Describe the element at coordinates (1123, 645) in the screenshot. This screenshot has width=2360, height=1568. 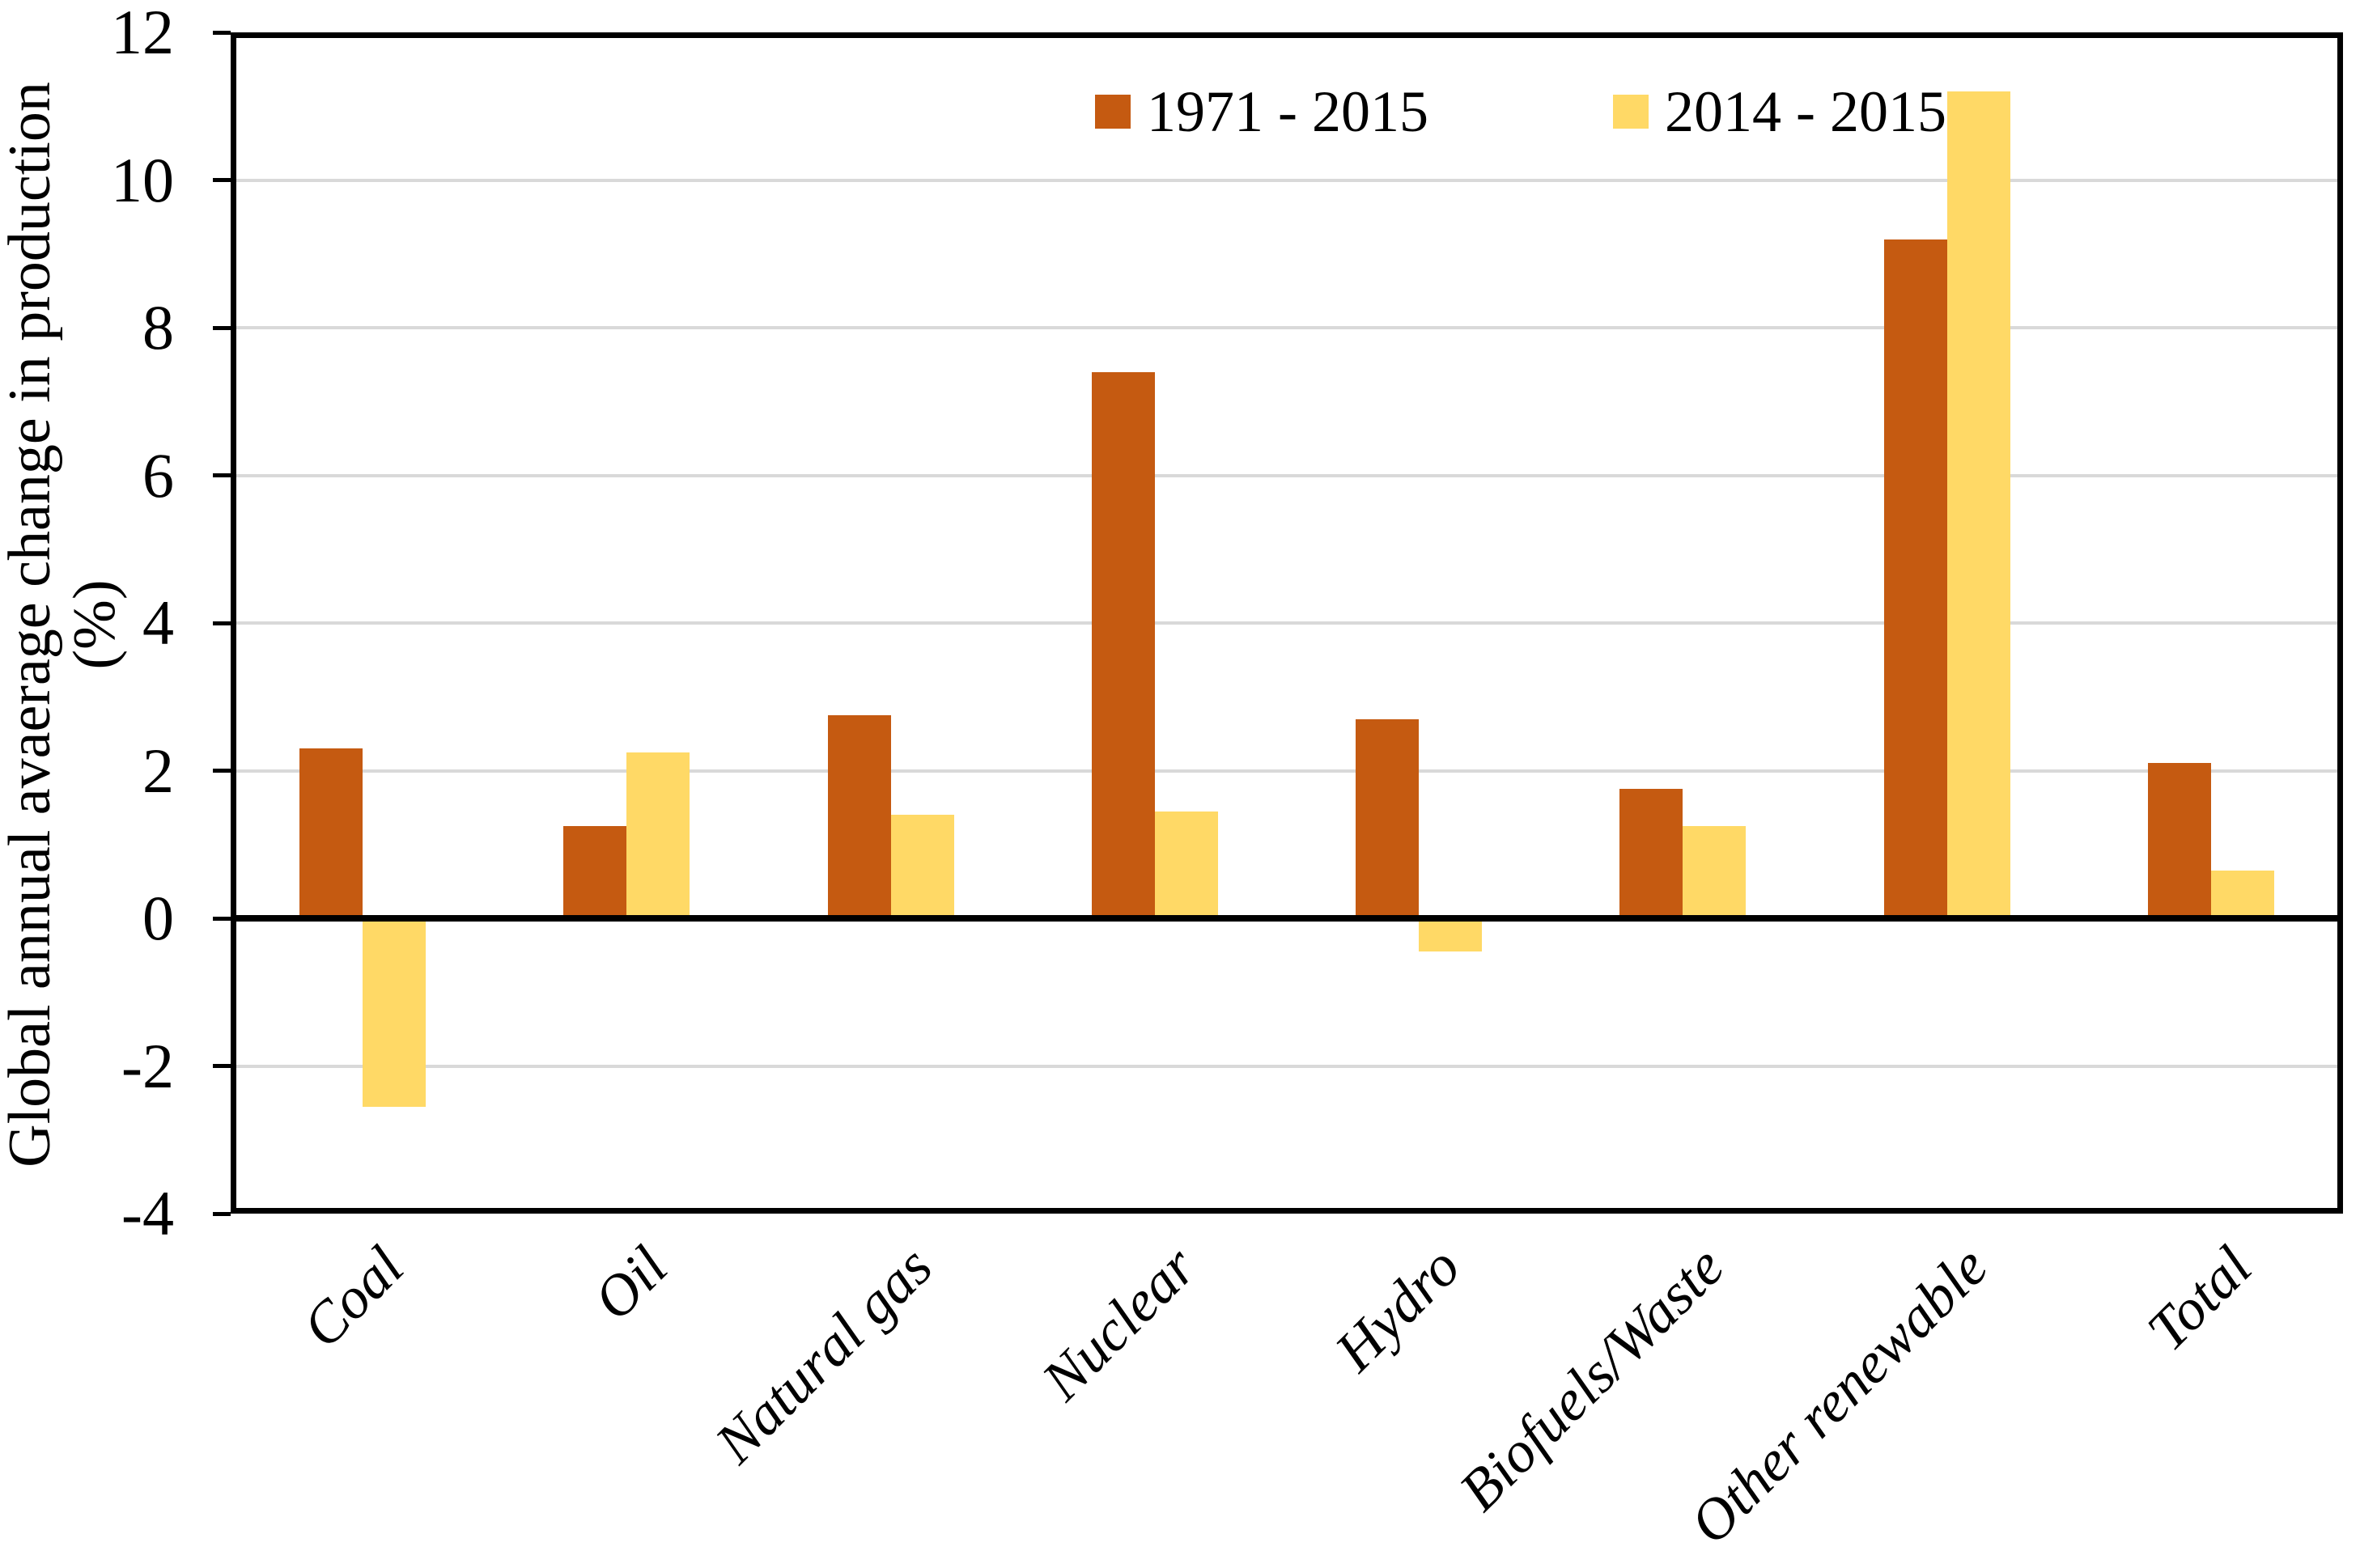
I see `bar-nuclear-1971-2015` at that location.